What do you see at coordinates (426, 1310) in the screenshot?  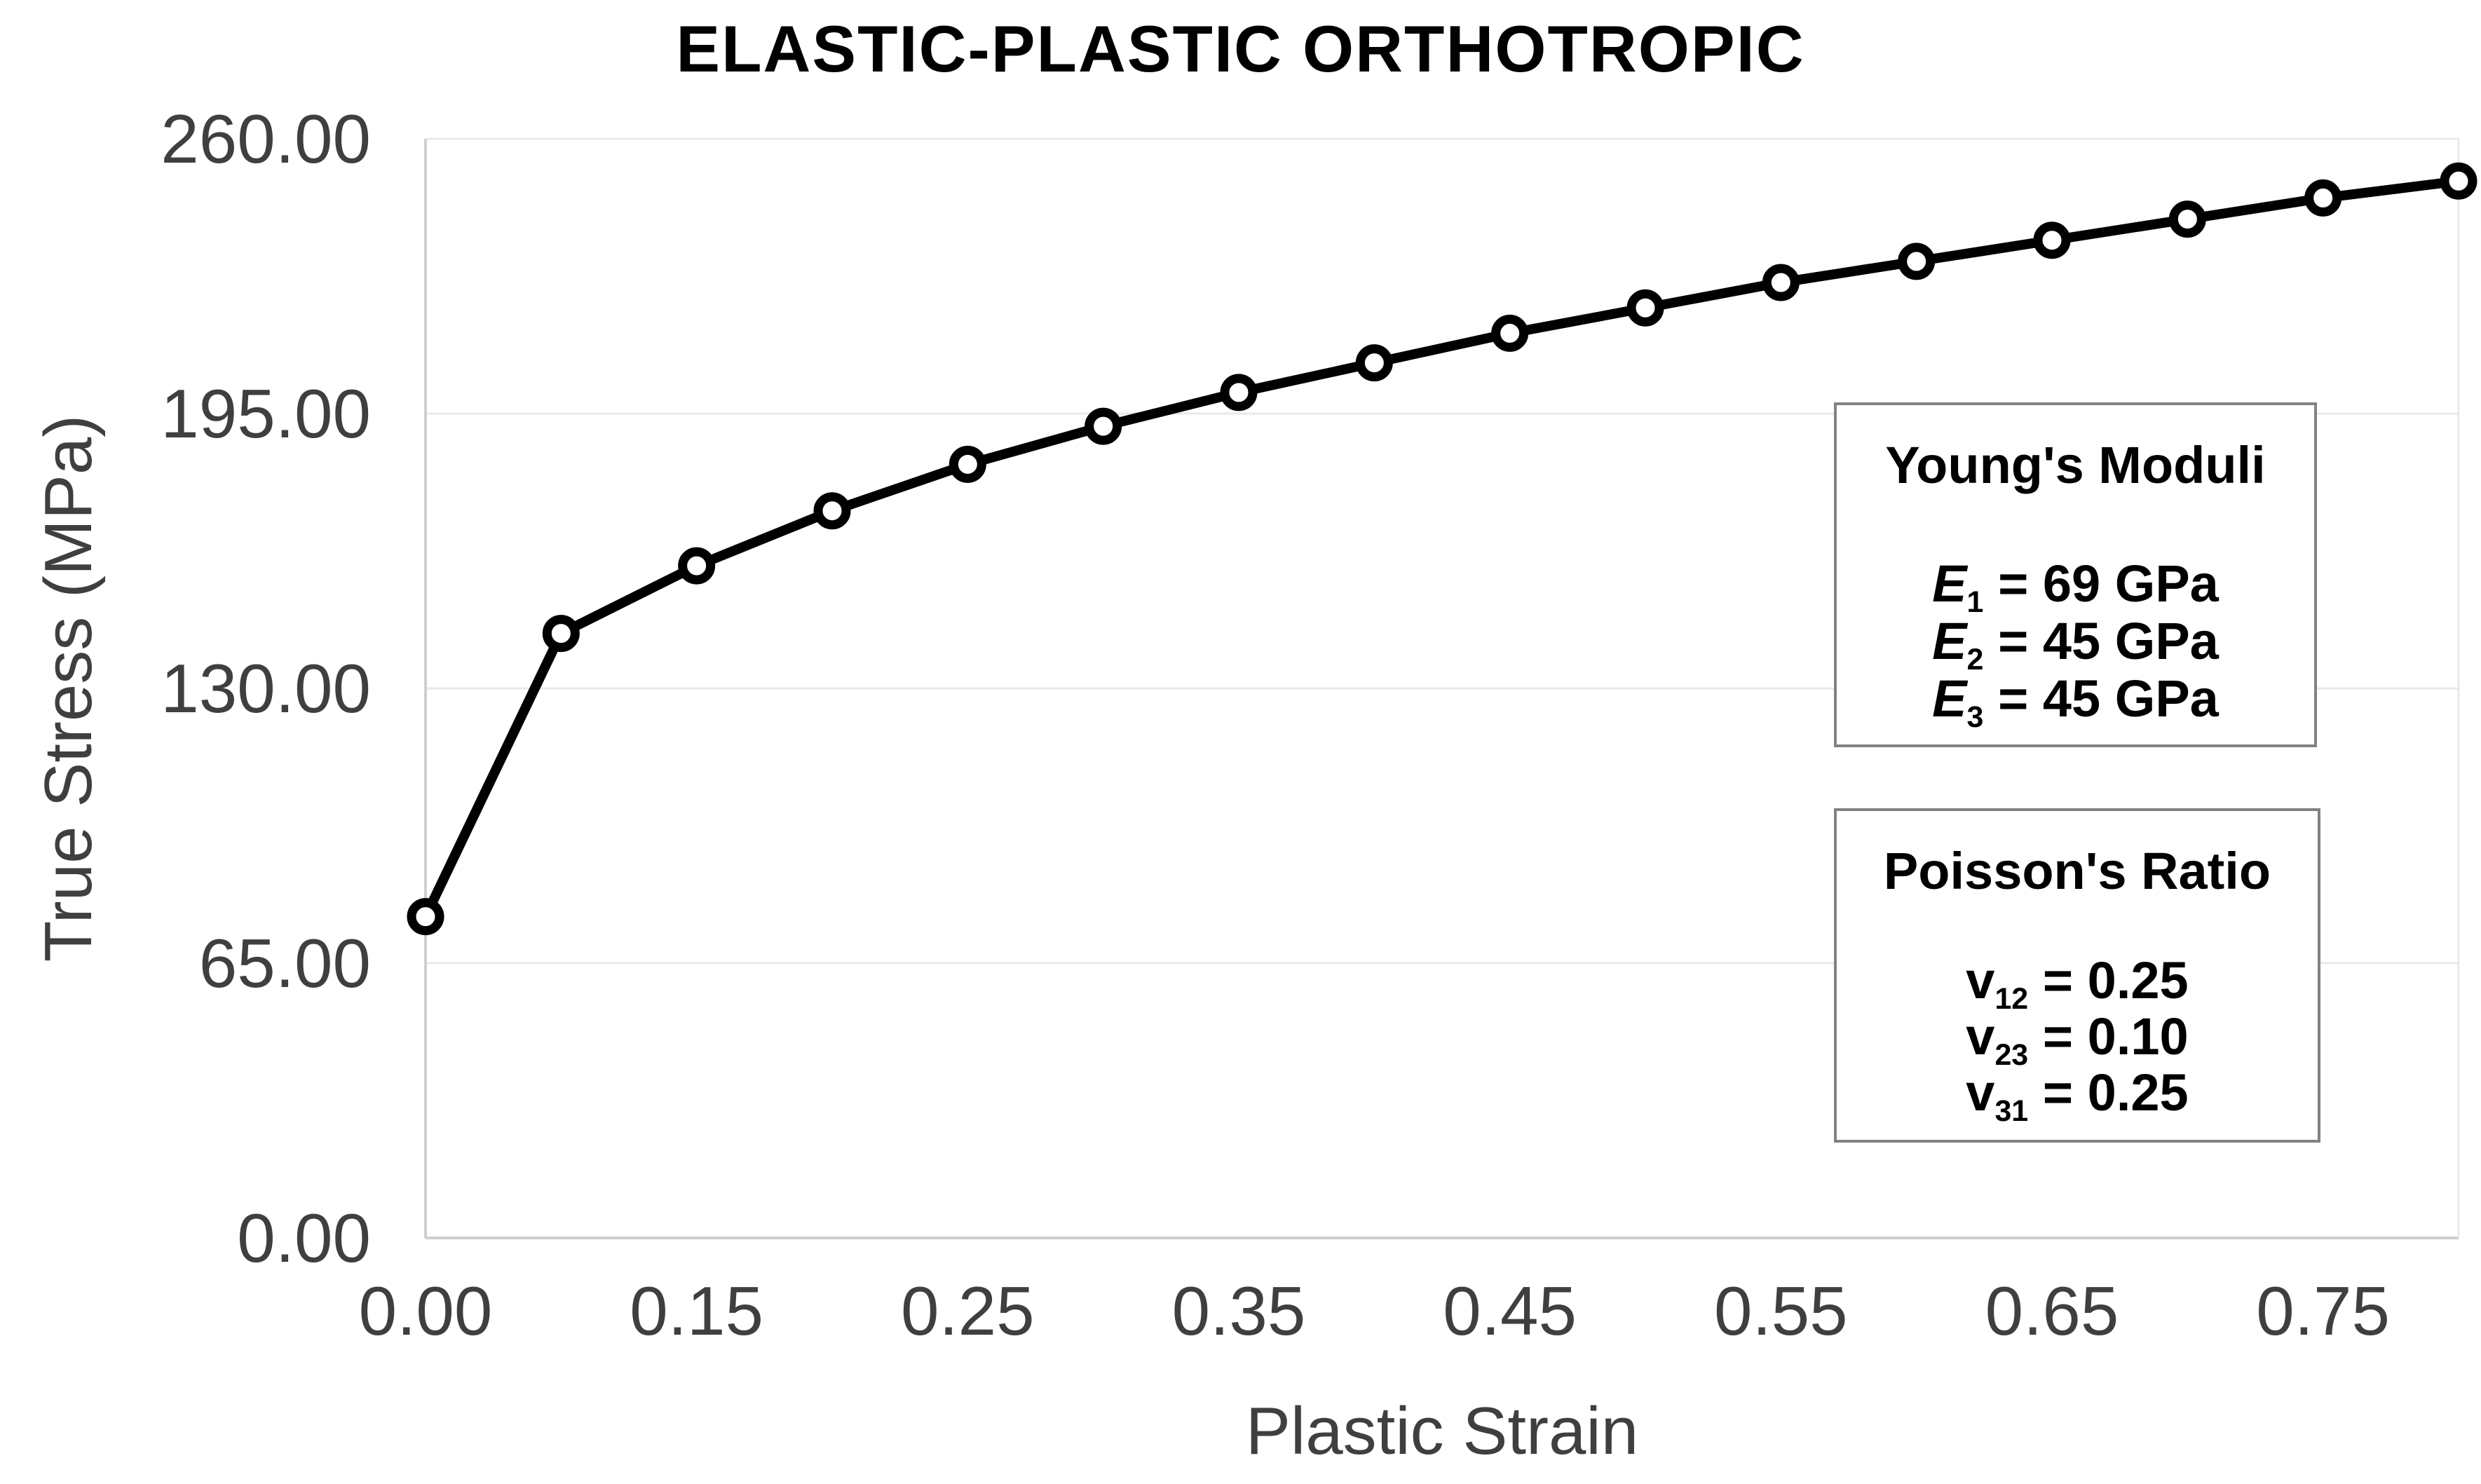 I see `x-tick-label: 0.00` at bounding box center [426, 1310].